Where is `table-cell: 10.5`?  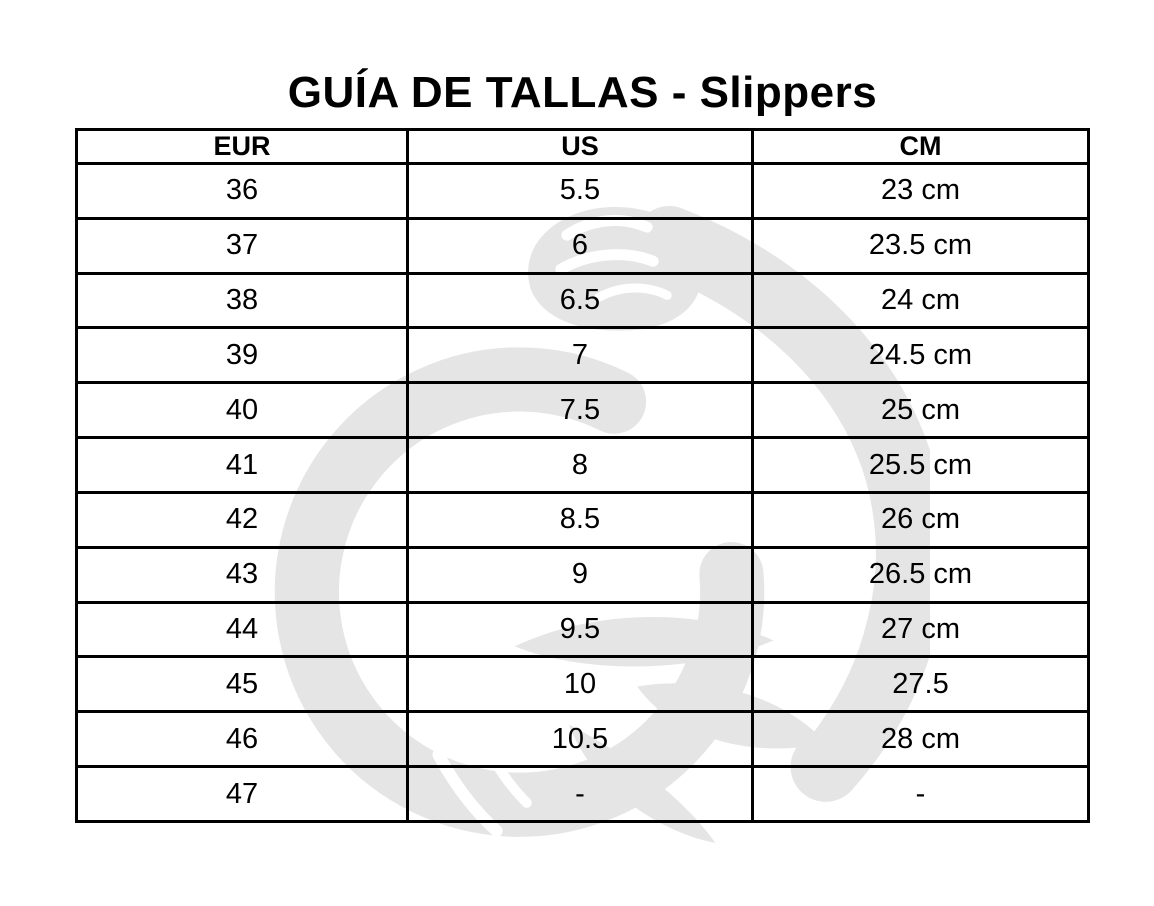
table-cell: 10.5 is located at coordinates (580, 739).